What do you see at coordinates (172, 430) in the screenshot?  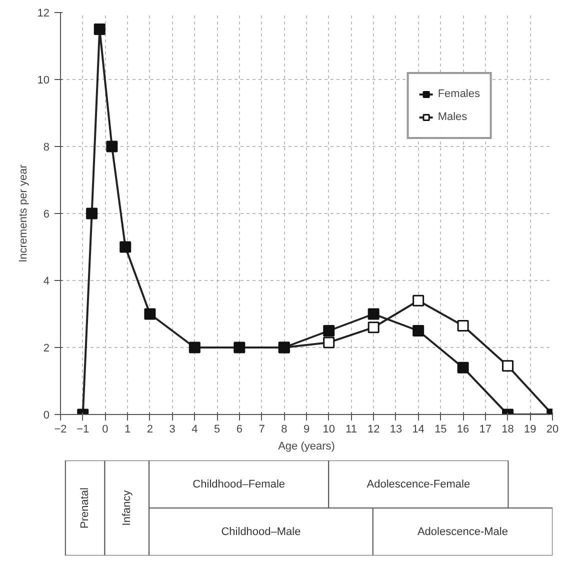 I see `x-tick-label: 3` at bounding box center [172, 430].